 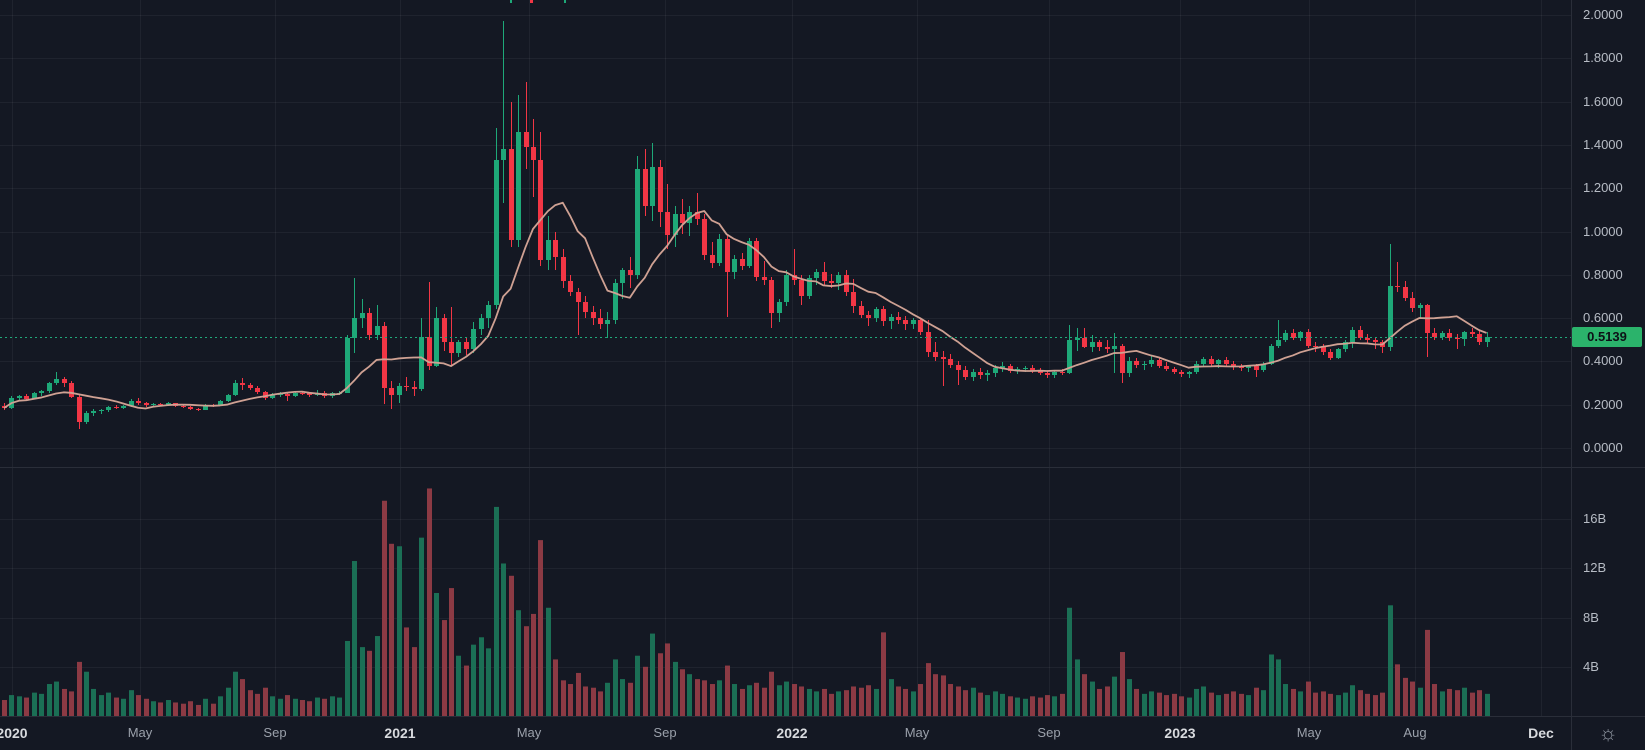 I want to click on price-tick-label: 1.8000, so click(x=1603, y=58).